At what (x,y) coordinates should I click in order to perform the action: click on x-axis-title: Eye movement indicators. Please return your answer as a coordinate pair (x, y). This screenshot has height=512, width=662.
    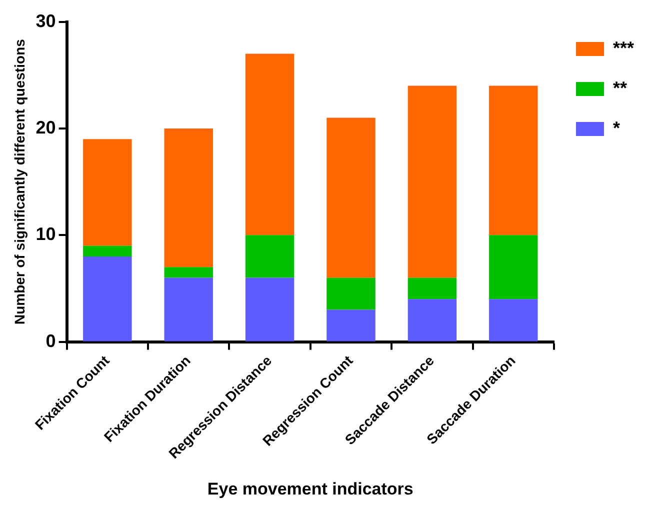
    Looking at the image, I should click on (310, 488).